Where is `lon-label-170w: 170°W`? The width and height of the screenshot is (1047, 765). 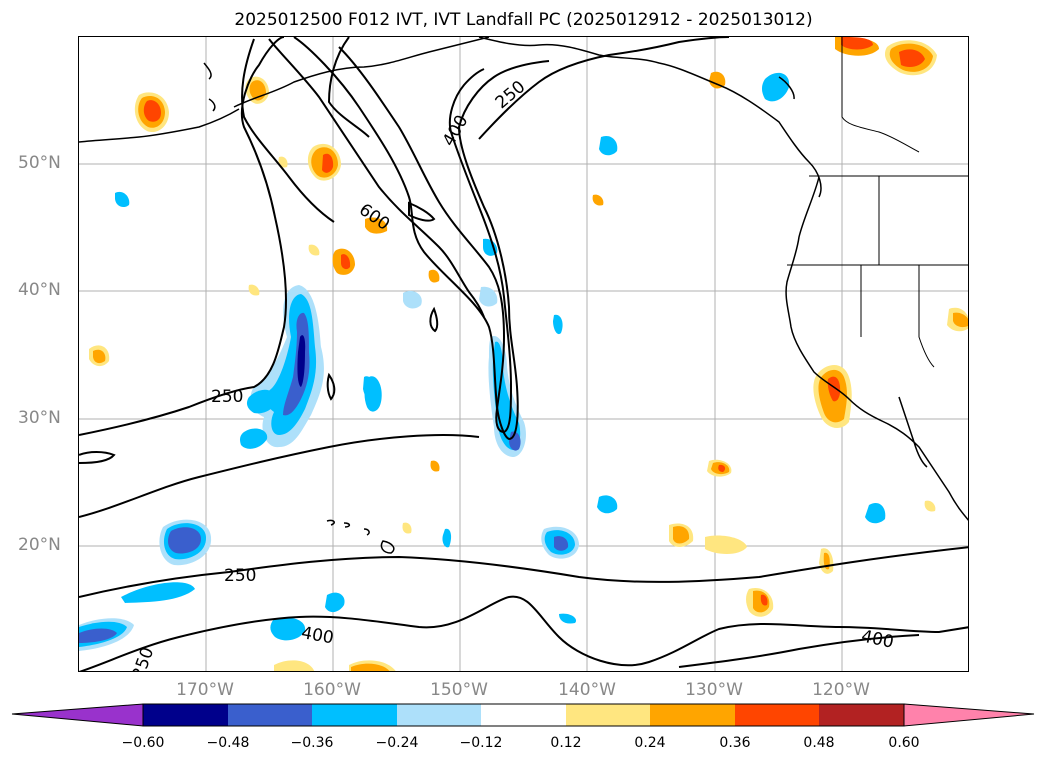 lon-label-170w: 170°W is located at coordinates (205, 690).